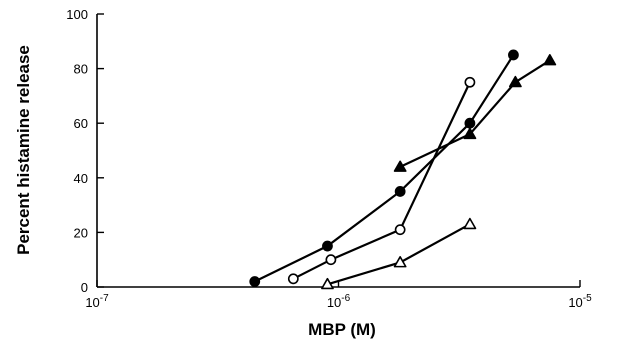 The width and height of the screenshot is (622, 347). Describe the element at coordinates (399, 253) in the screenshot. I see `series-open-triangle` at that location.